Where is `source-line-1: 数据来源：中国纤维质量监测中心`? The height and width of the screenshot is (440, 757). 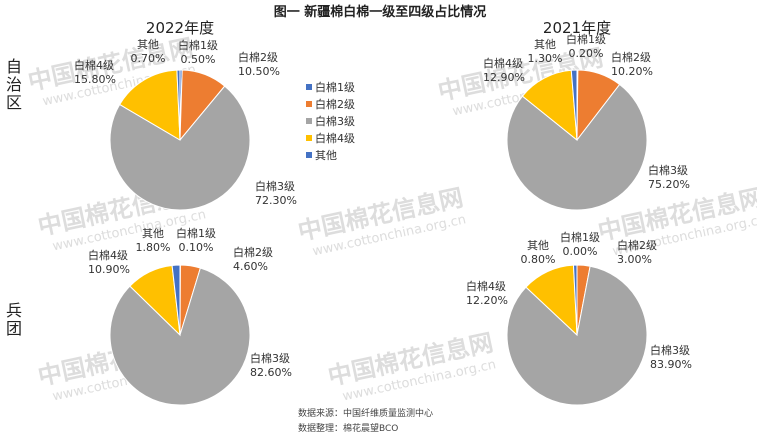
source-line-1: 数据来源：中国纤维质量监测中心 is located at coordinates (365, 413).